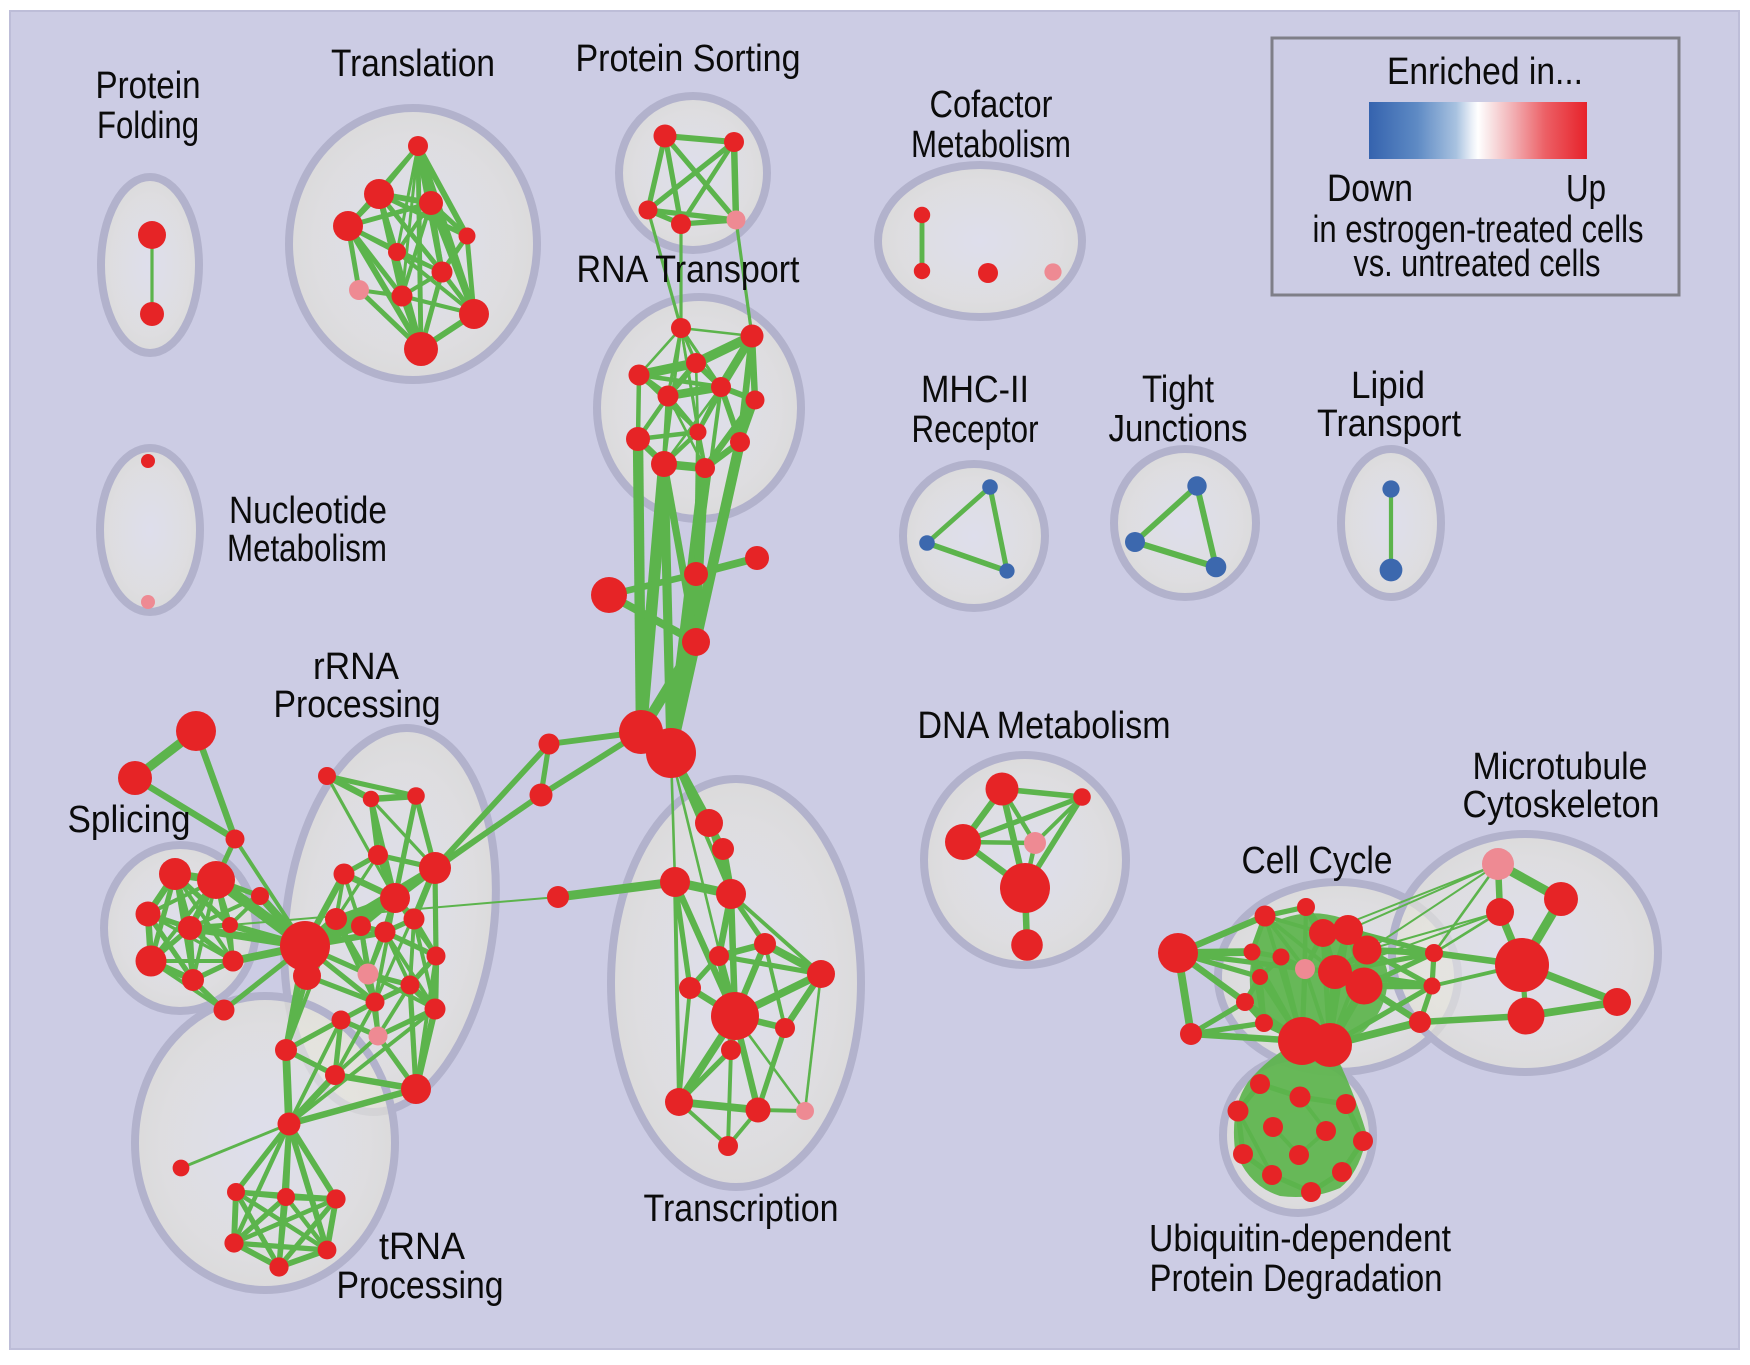  I want to click on svg-text: in estrogen-treated cells, so click(1478, 230).